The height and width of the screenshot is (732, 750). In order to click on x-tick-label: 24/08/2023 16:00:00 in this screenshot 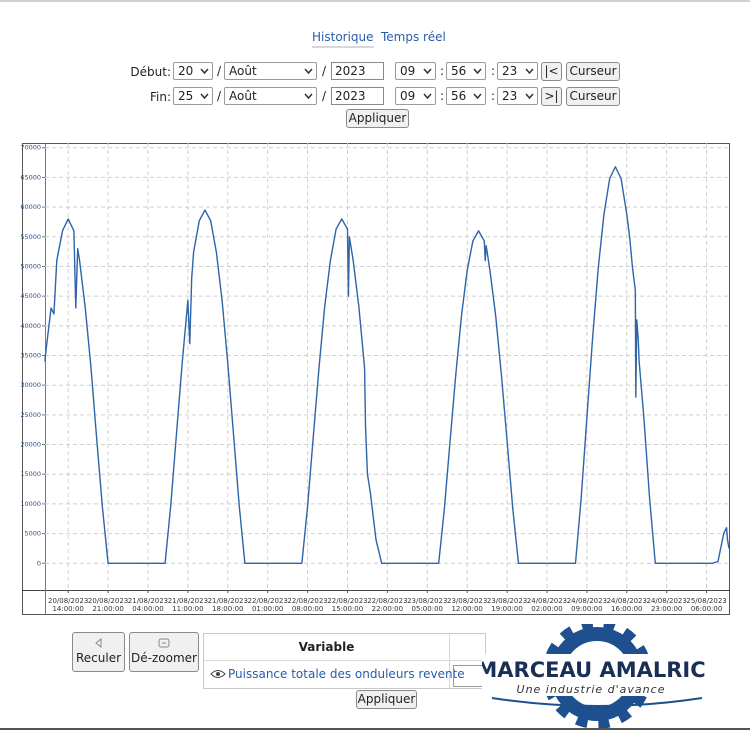, I will do `click(626, 605)`.